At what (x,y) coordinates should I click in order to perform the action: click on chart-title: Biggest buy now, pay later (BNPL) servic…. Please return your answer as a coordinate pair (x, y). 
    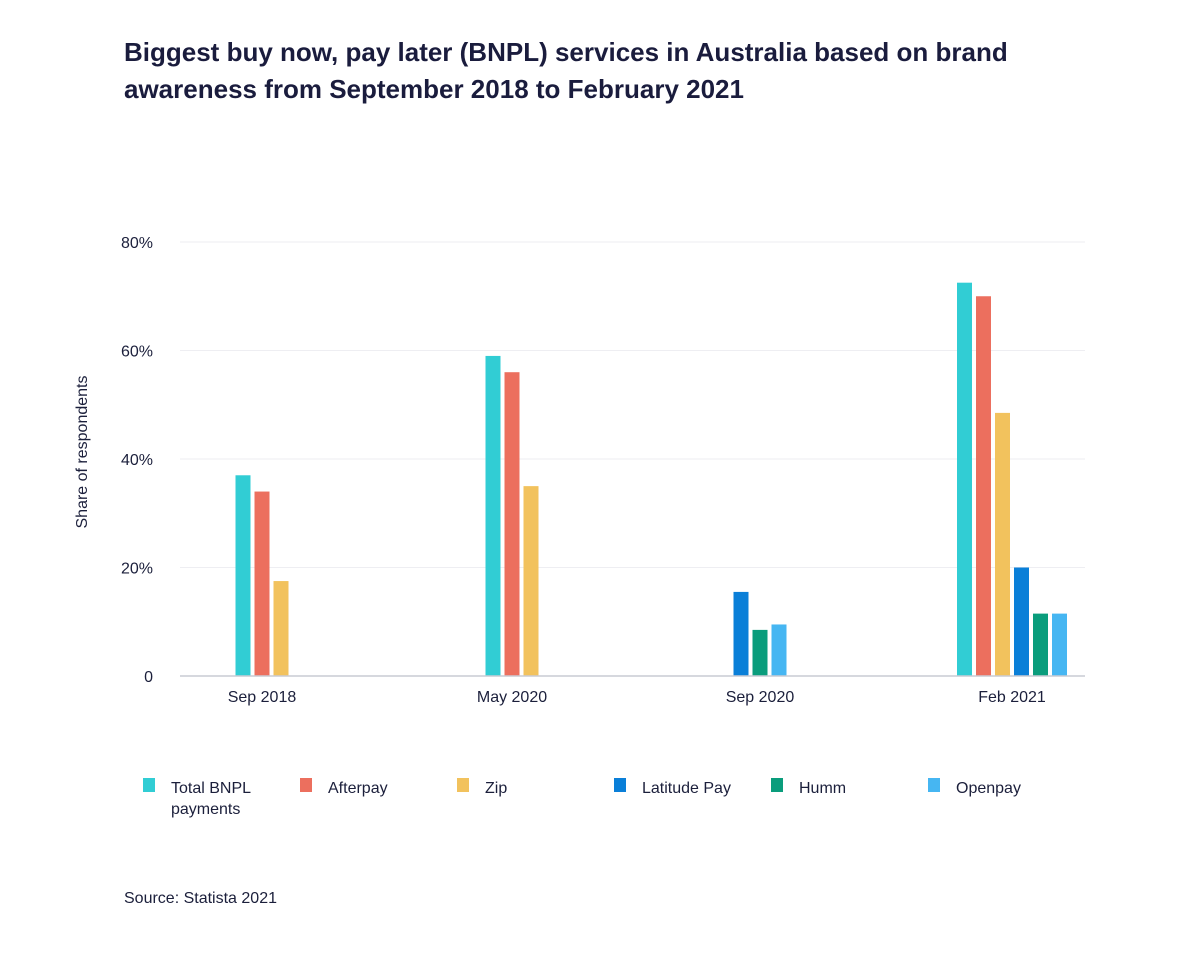
    Looking at the image, I should click on (566, 70).